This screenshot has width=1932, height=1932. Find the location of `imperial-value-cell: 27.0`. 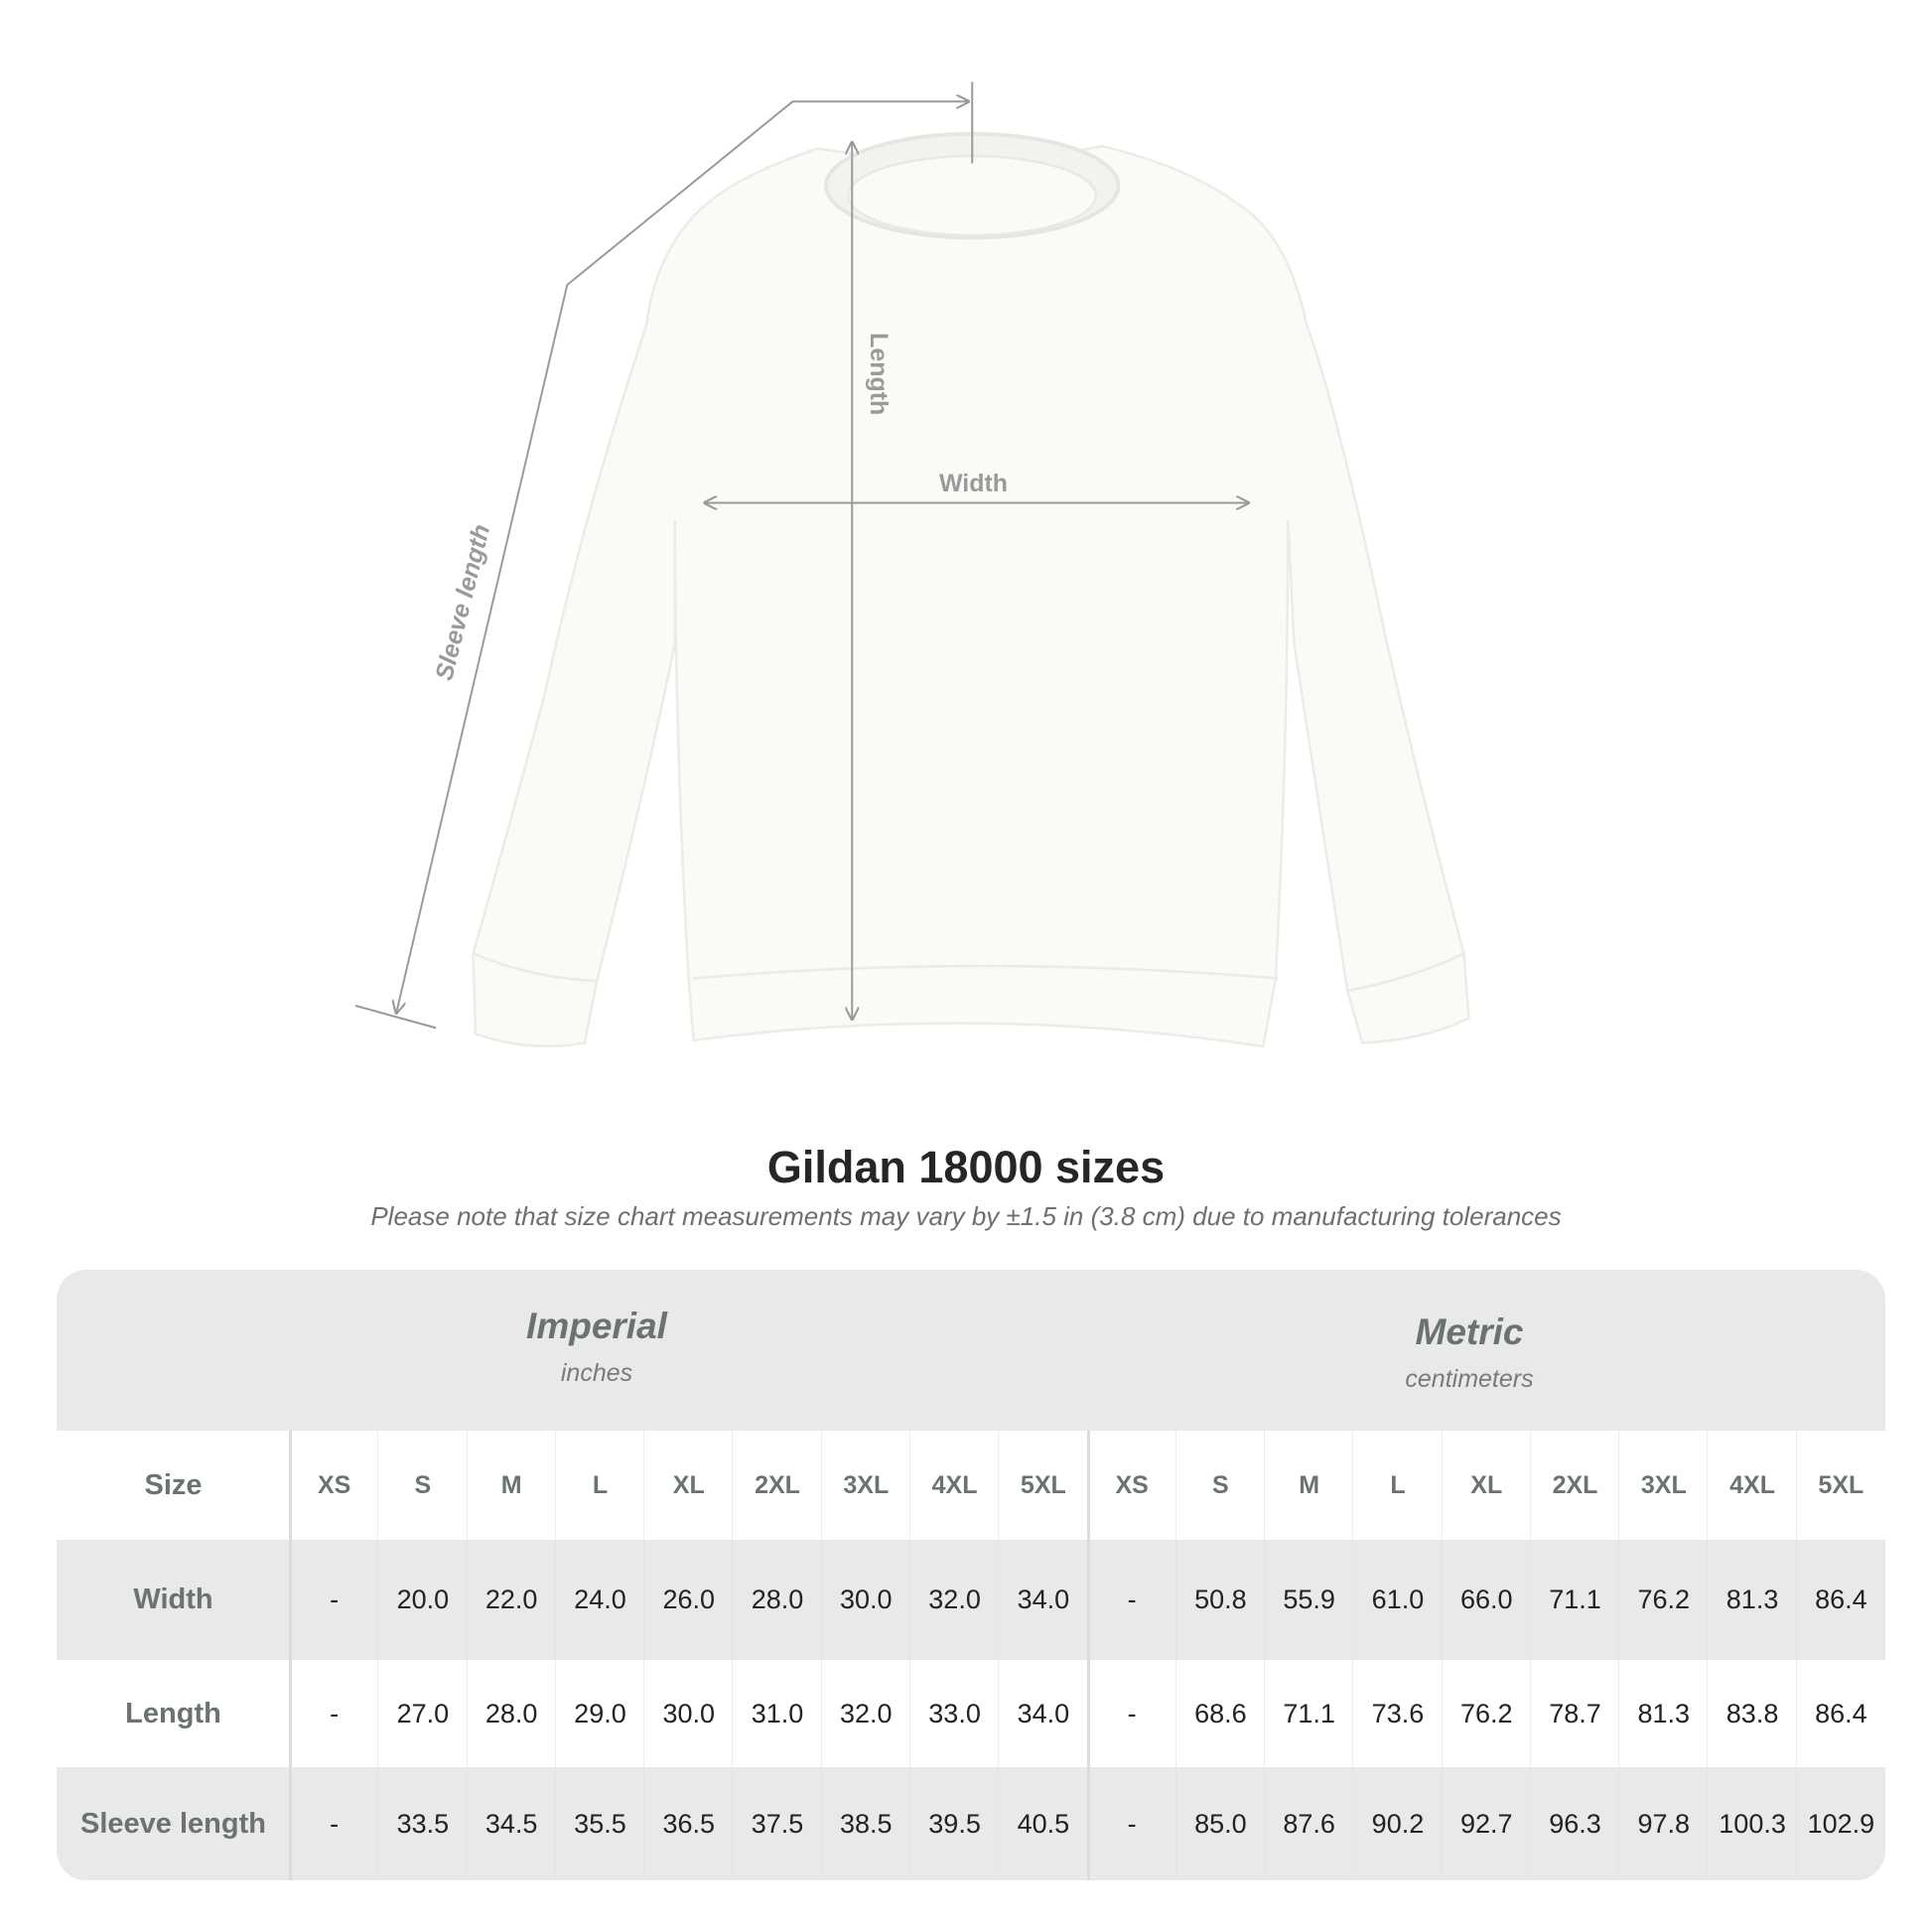

imperial-value-cell: 27.0 is located at coordinates (423, 1713).